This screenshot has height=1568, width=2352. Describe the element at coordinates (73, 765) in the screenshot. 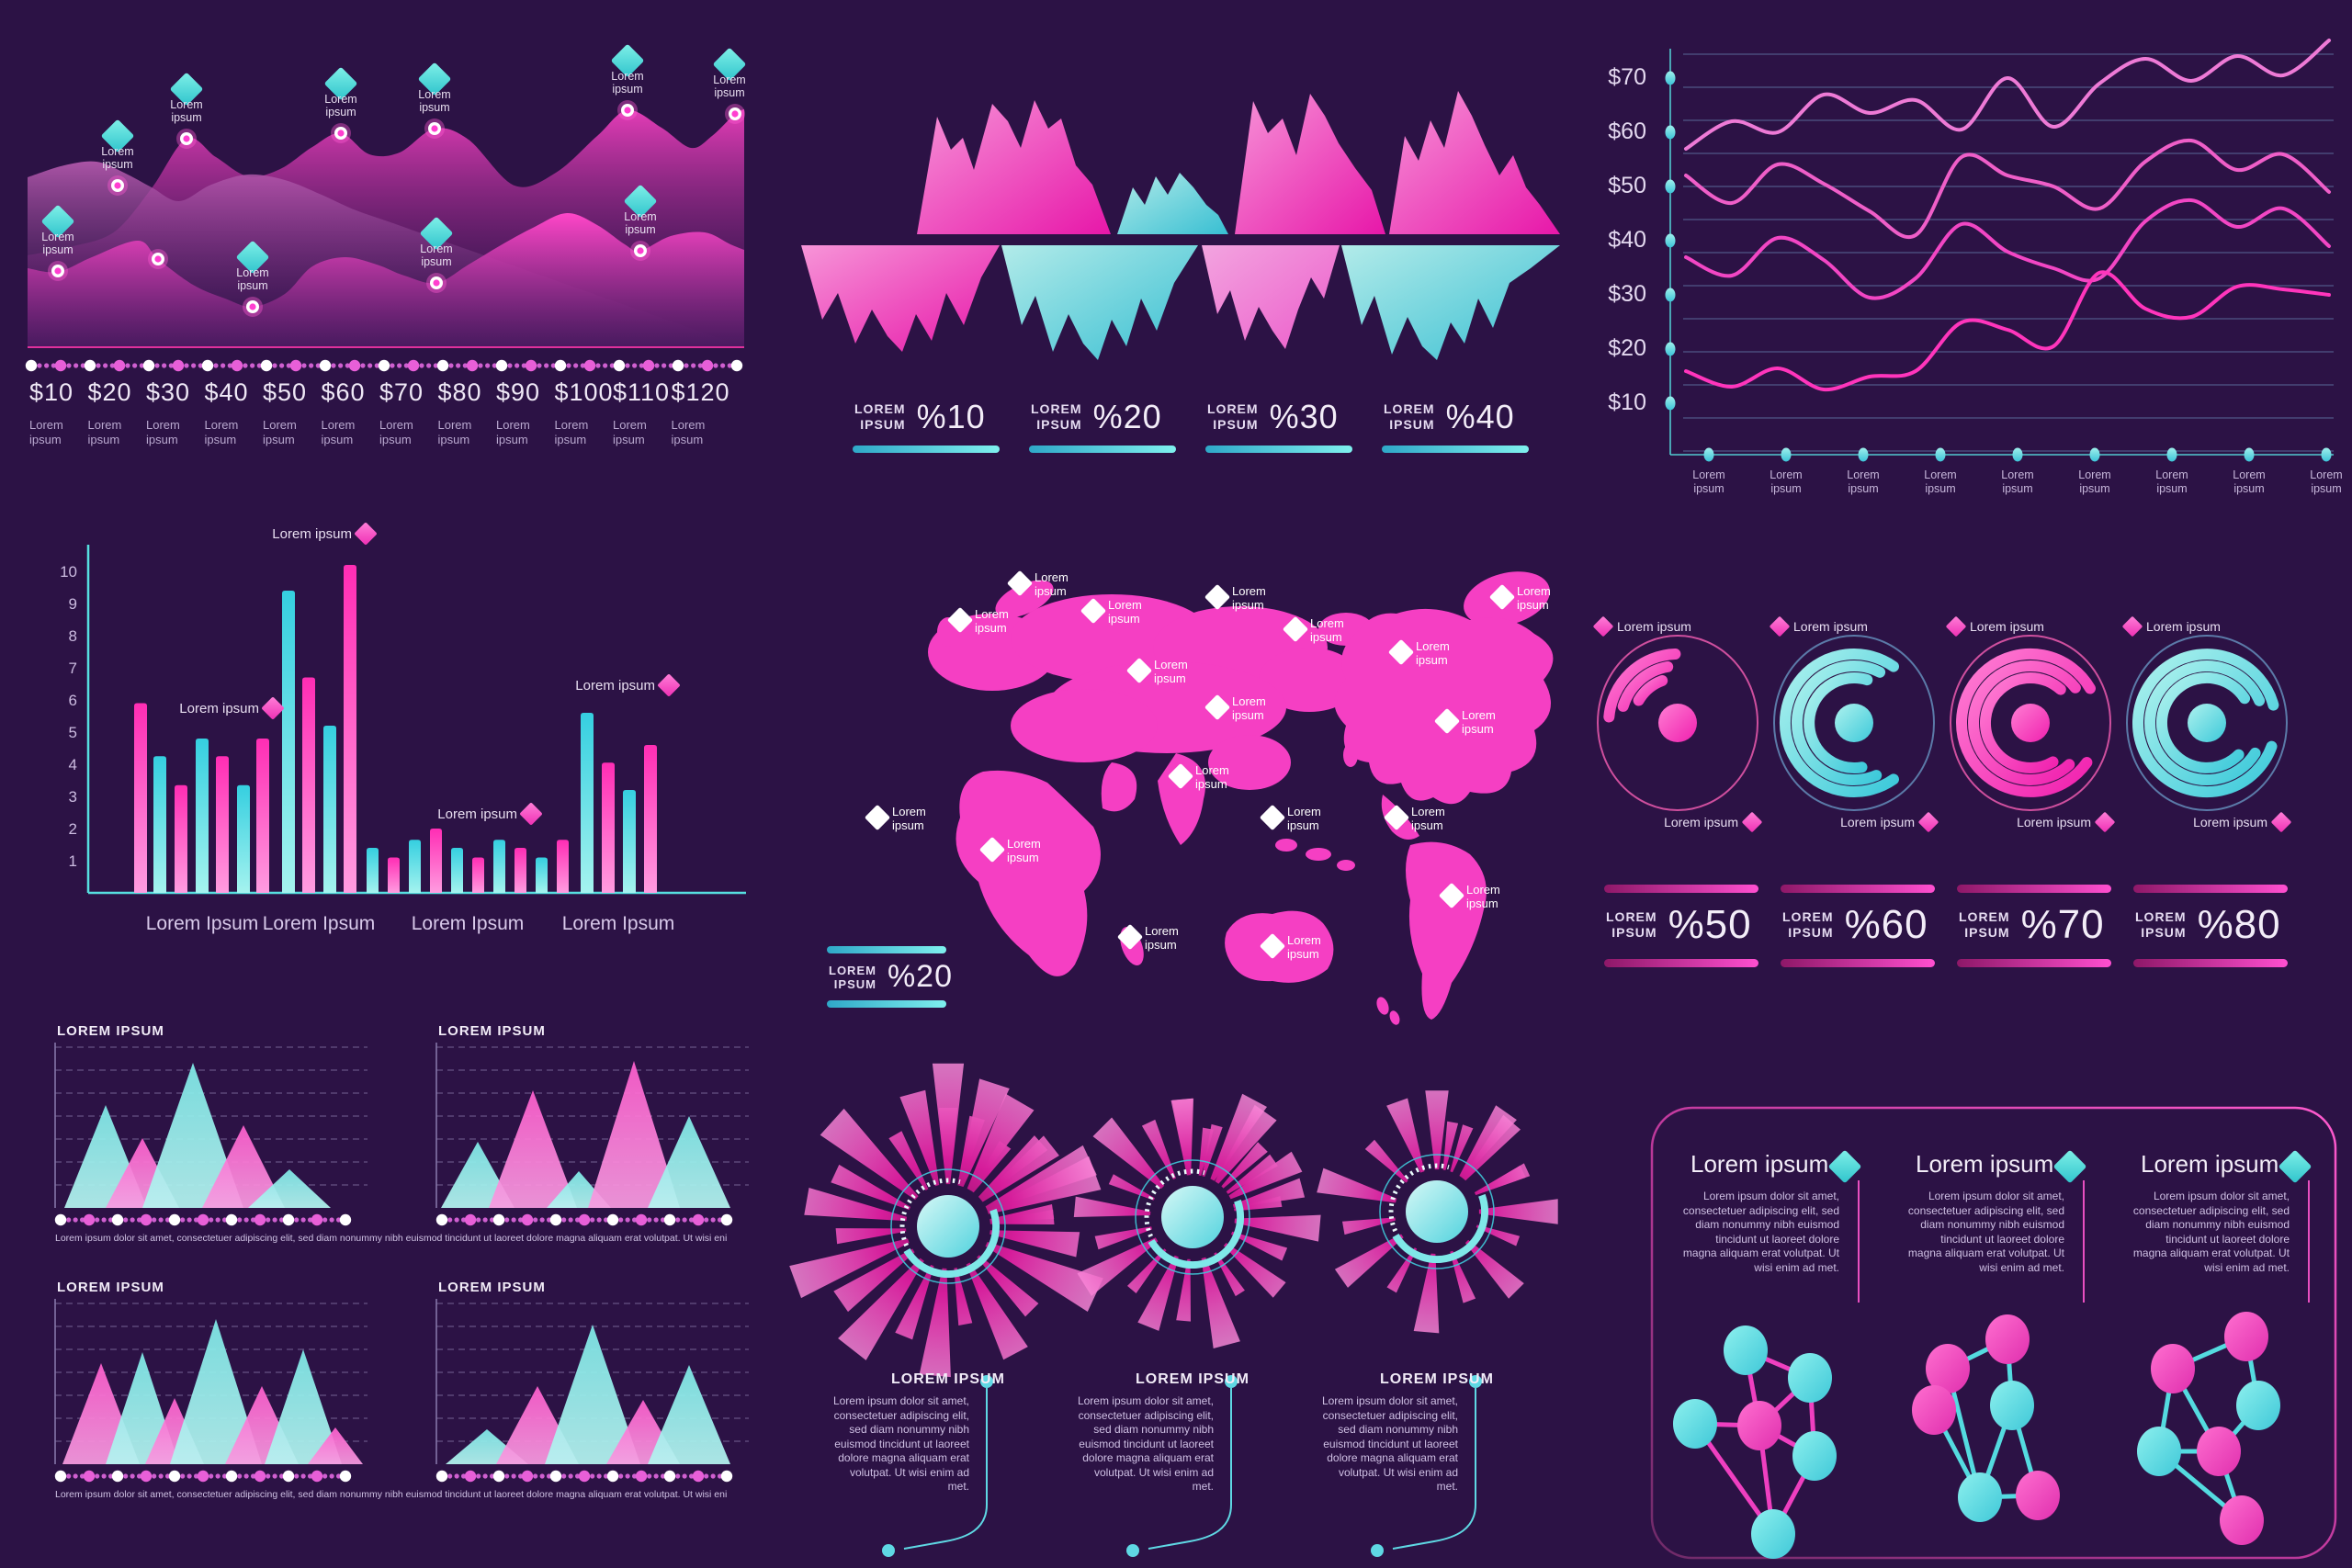

I see `y-tick-label: 4` at that location.